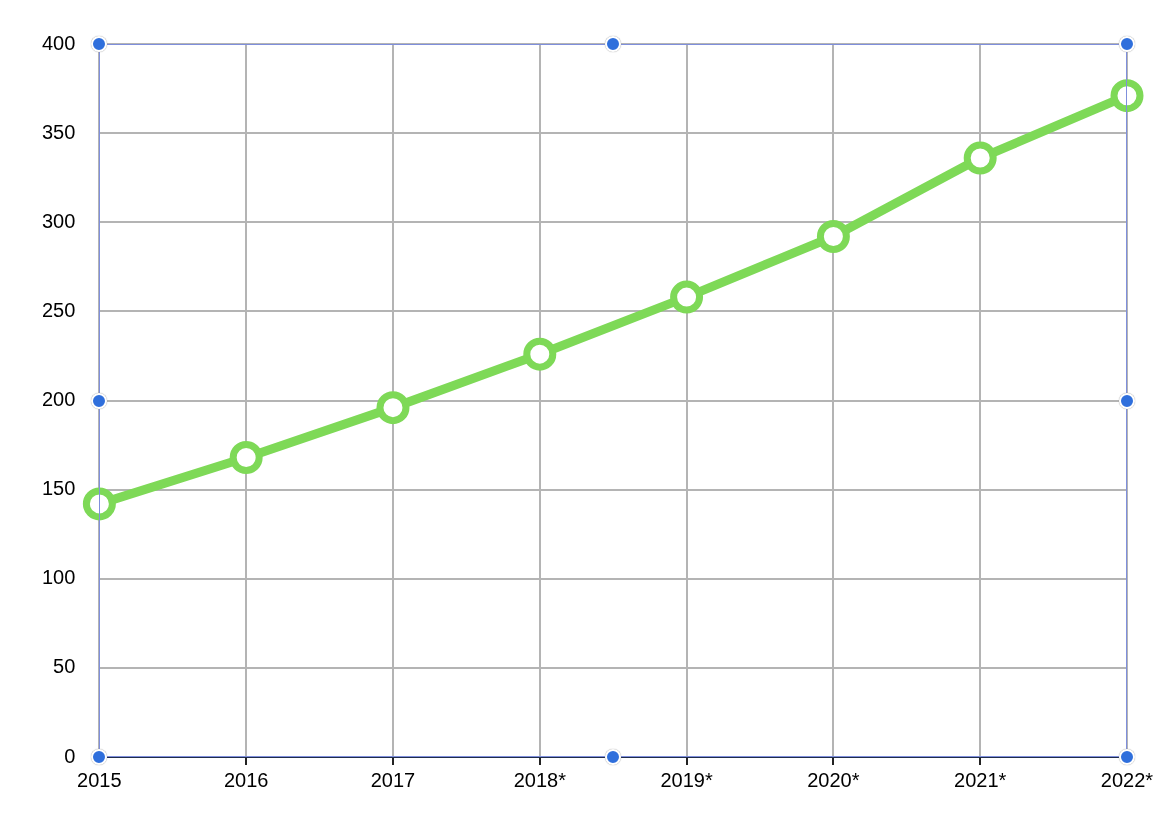 The height and width of the screenshot is (835, 1175). I want to click on x-tick-label: 2016, so click(246, 779).